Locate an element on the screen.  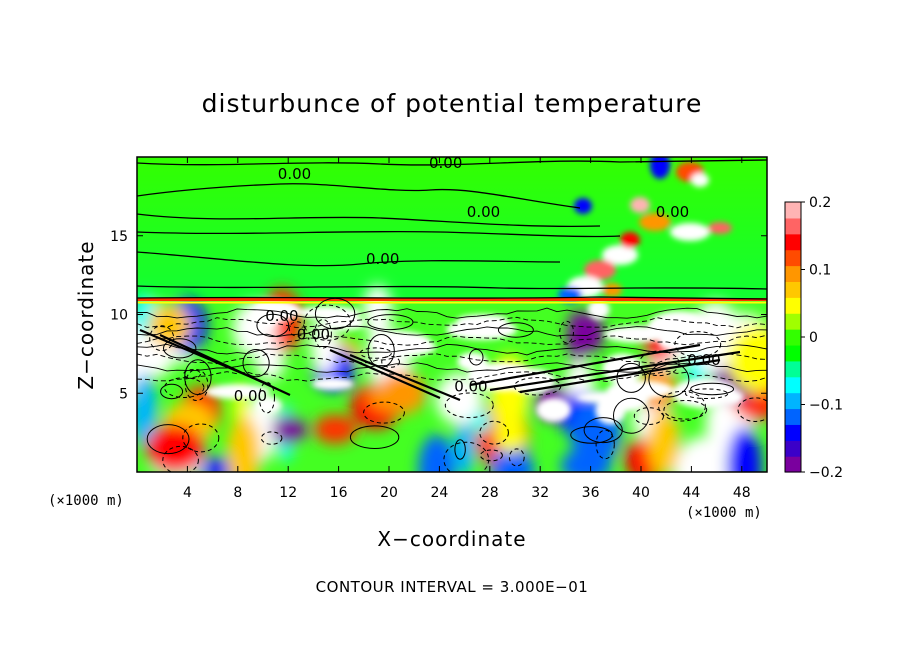
x-tick-label: 12 is located at coordinates (288, 493).